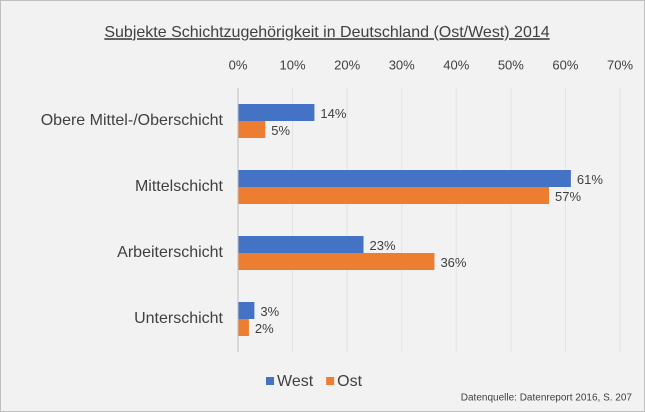 Image resolution: width=645 pixels, height=412 pixels. What do you see at coordinates (132, 120) in the screenshot?
I see `y-tick-label: Obere Mittel-/Oberschicht` at bounding box center [132, 120].